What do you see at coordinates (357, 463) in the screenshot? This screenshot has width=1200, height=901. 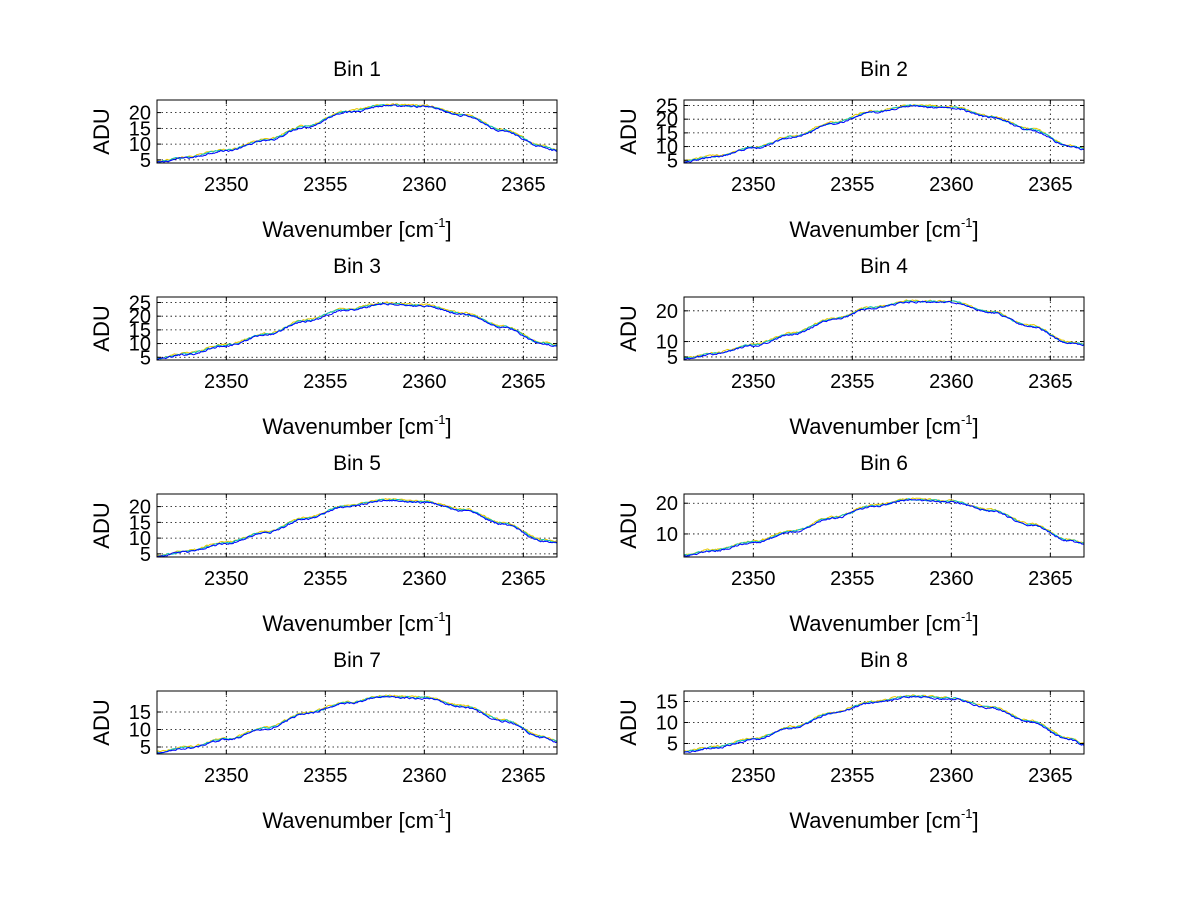 I see `subplot-title: Bin 5` at bounding box center [357, 463].